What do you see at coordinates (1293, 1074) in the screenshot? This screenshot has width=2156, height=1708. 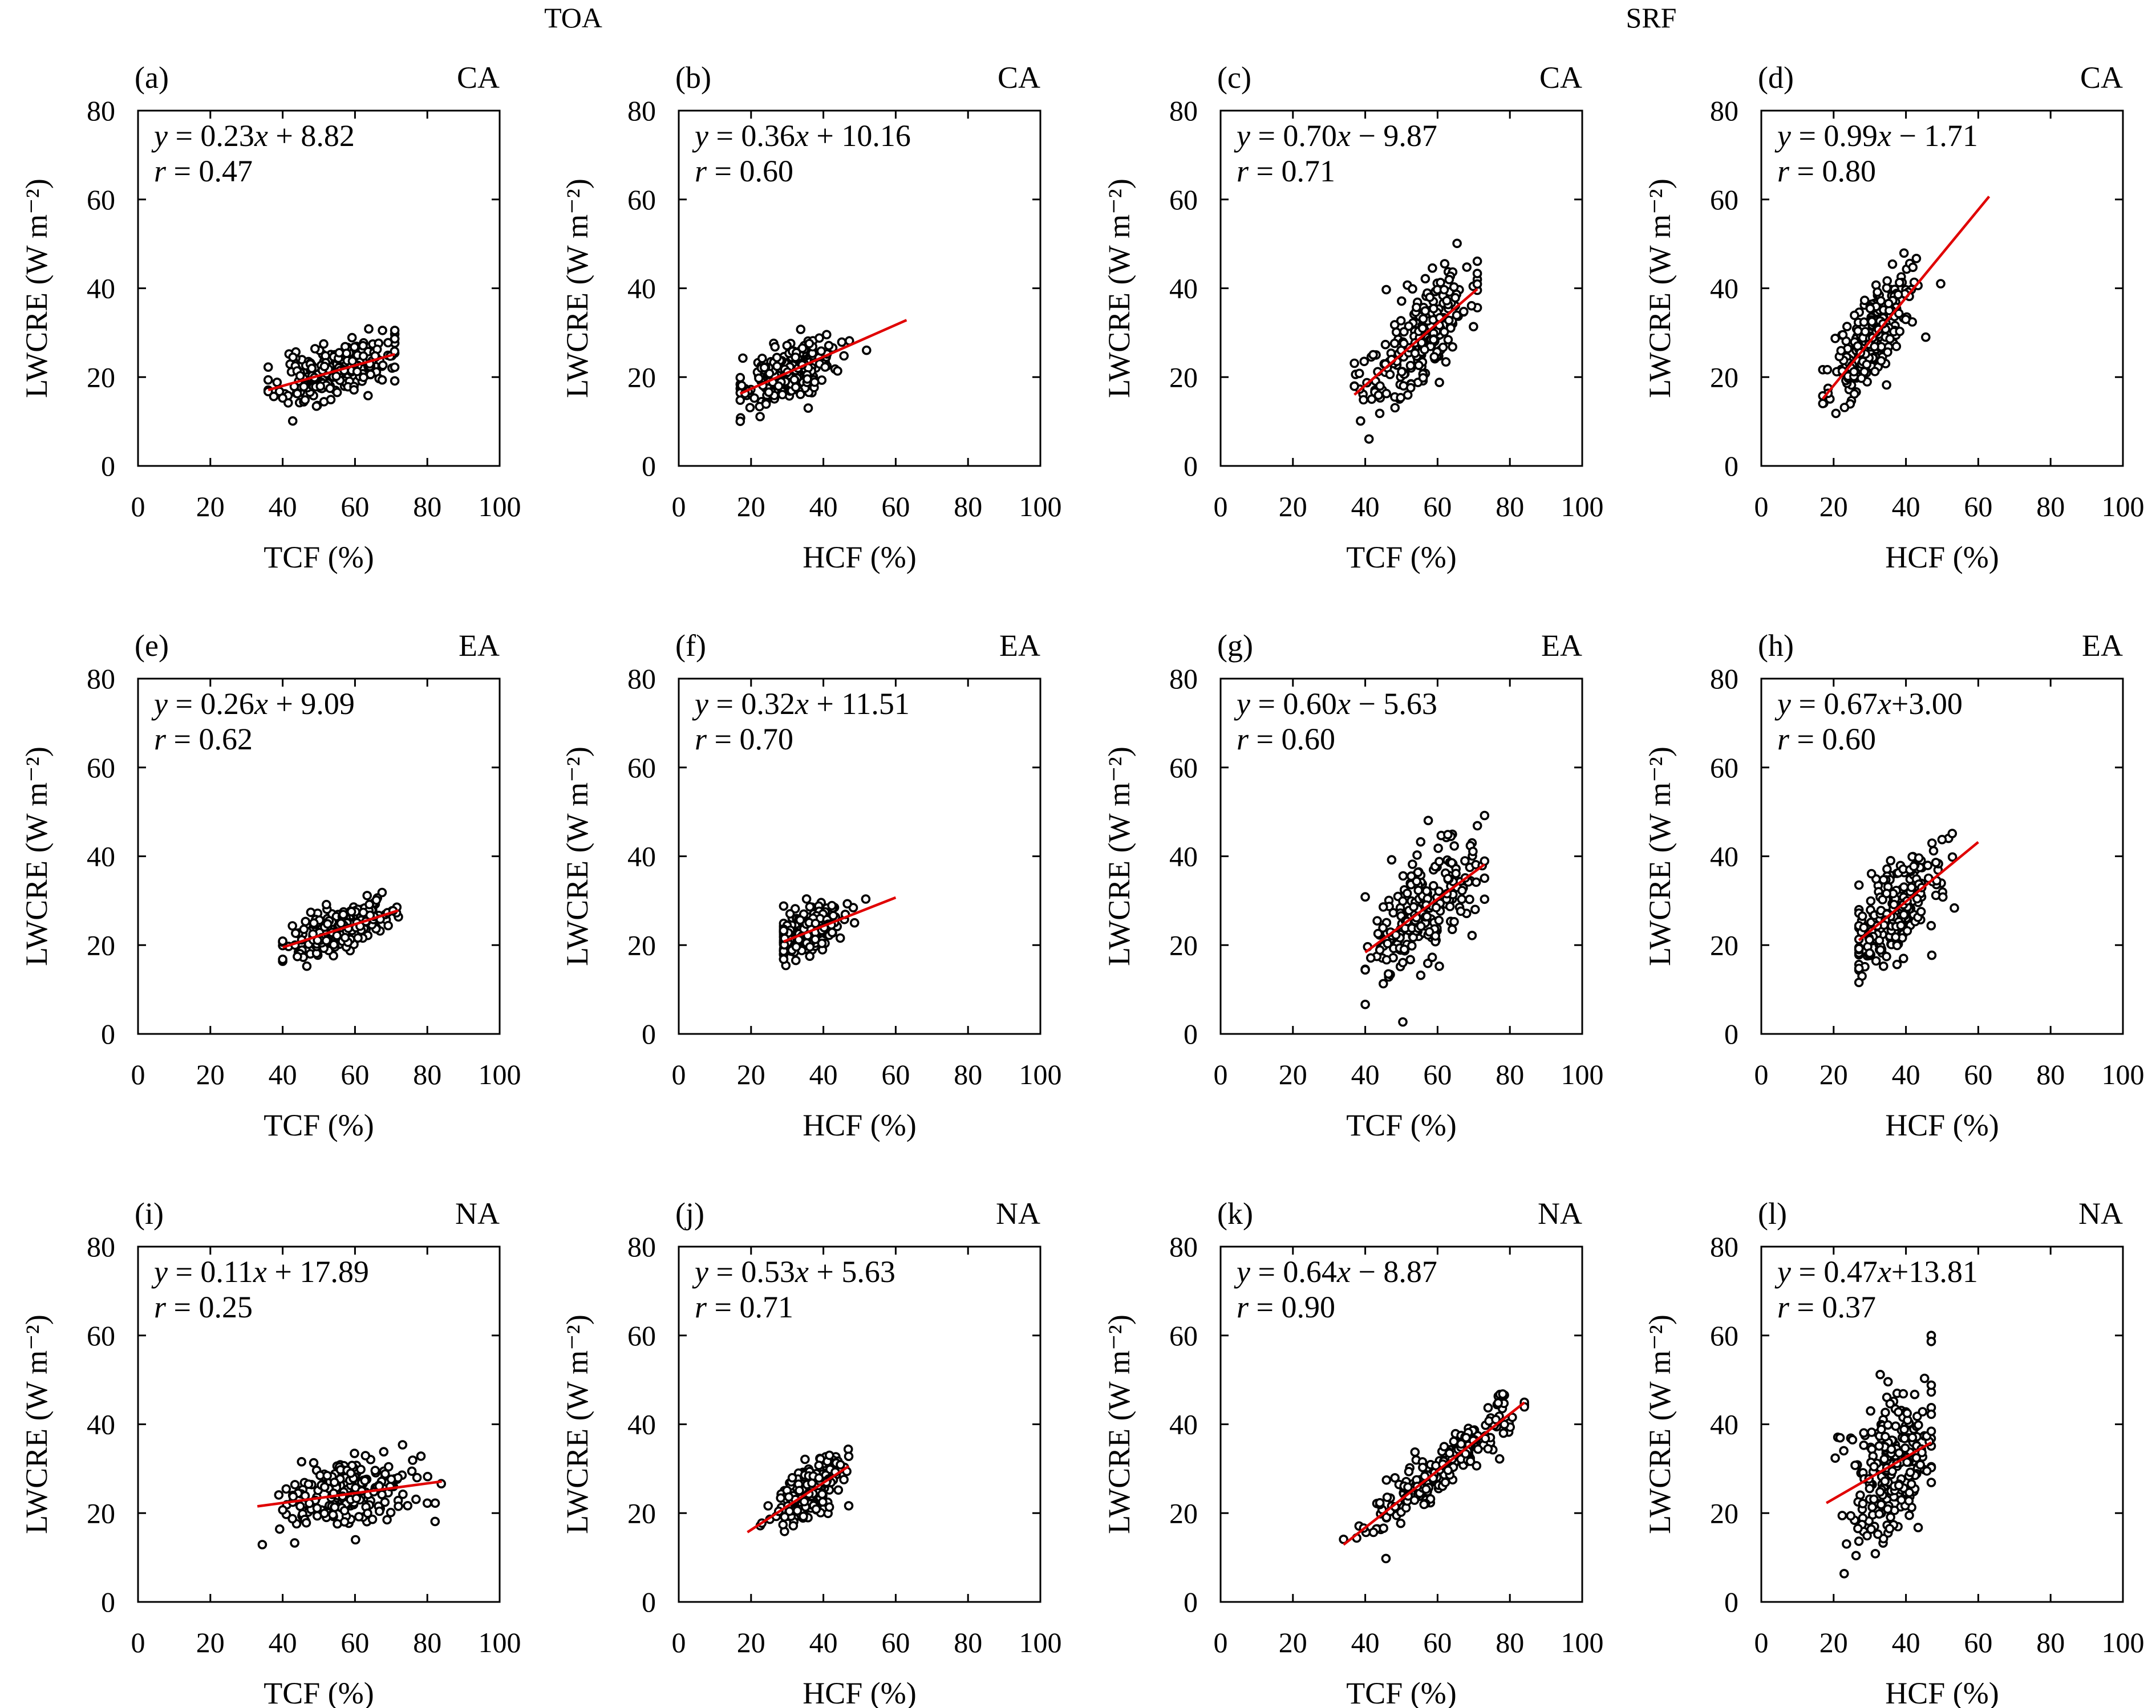 I see `x-tick-label: 20` at bounding box center [1293, 1074].